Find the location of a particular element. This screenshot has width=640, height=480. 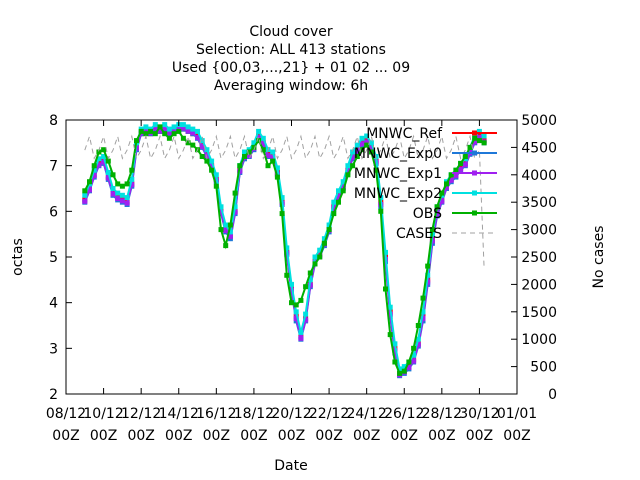

legend-marker-obs is located at coordinates (474, 213).